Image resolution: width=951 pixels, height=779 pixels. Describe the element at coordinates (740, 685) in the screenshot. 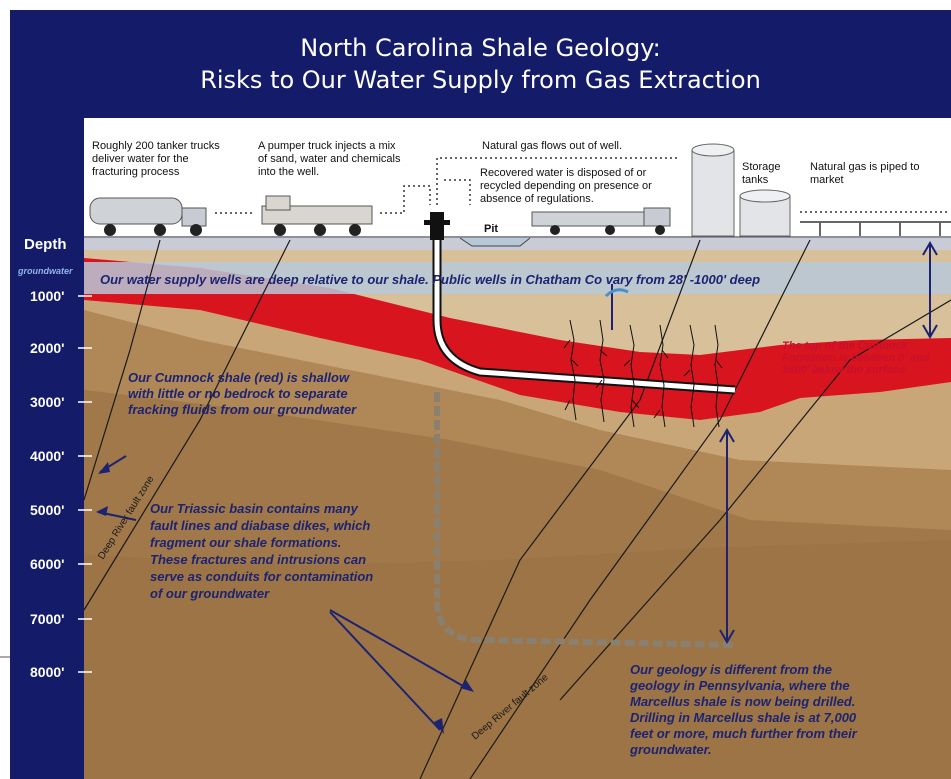

I see `geology-note-line-2: geology in Pennsylvania, where the` at that location.